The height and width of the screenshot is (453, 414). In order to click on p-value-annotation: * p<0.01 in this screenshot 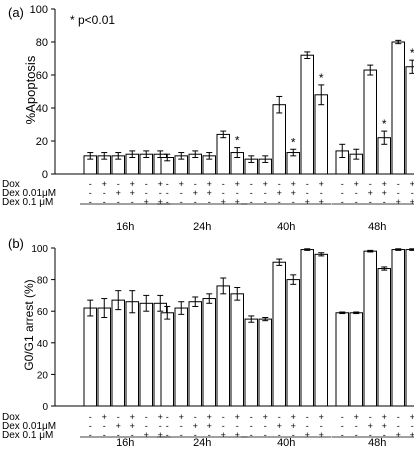, I will do `click(92, 20)`.